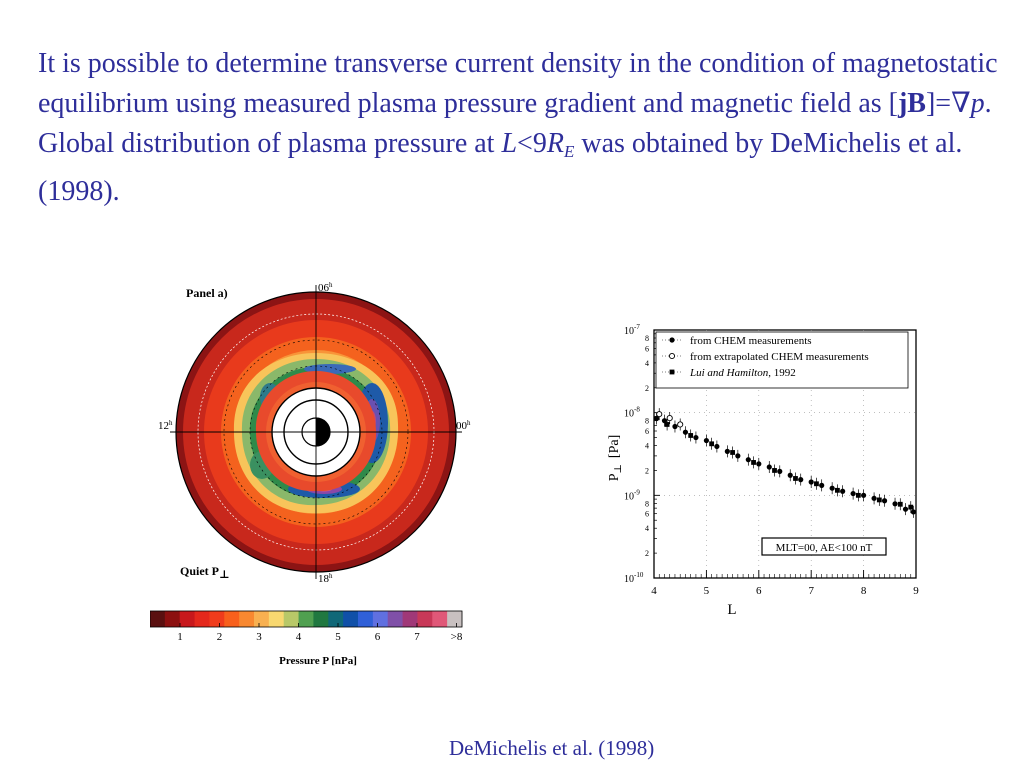 The width and height of the screenshot is (1024, 768). I want to click on colorbar-tick-label: 2, so click(220, 637).